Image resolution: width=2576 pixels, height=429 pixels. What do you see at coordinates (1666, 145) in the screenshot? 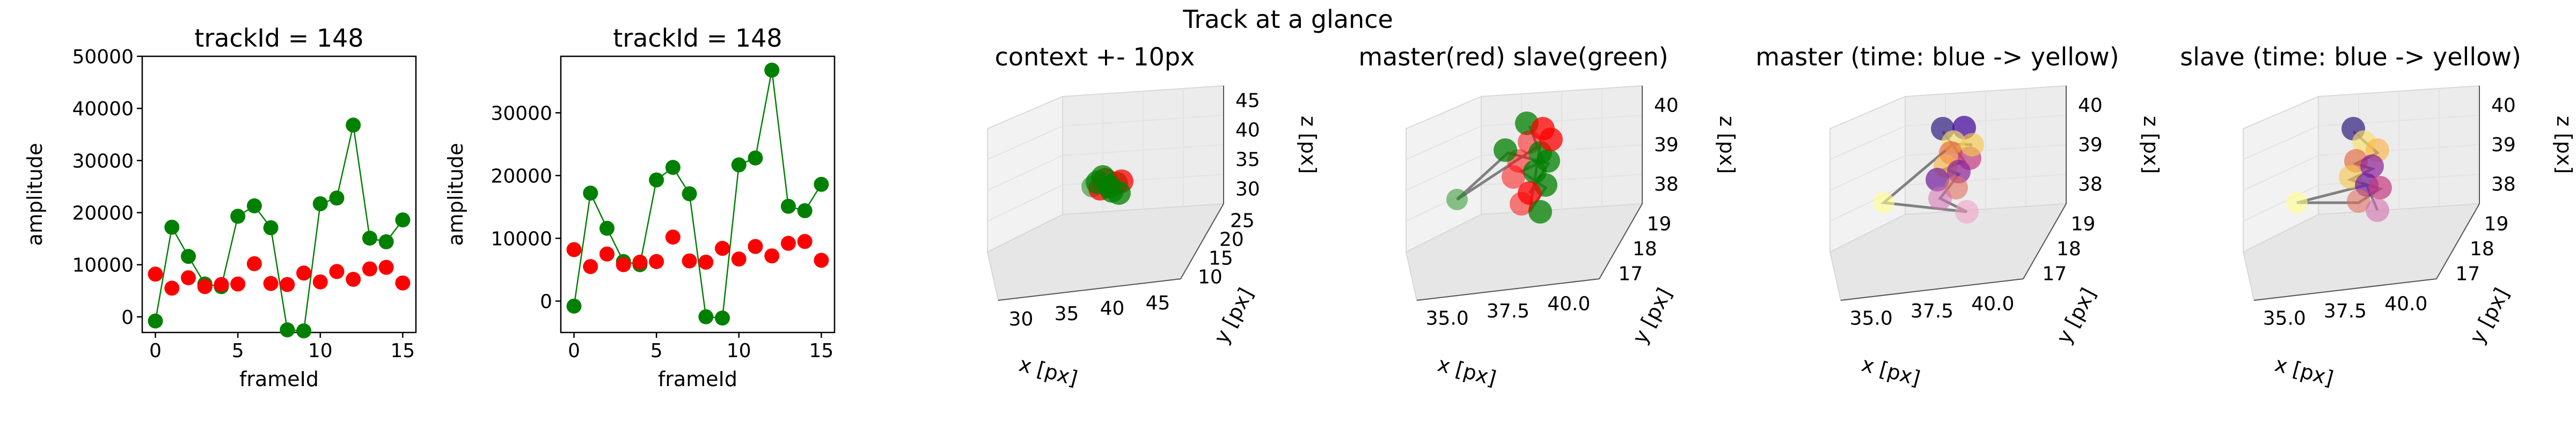
I see `z-tick-label: 39` at bounding box center [1666, 145].